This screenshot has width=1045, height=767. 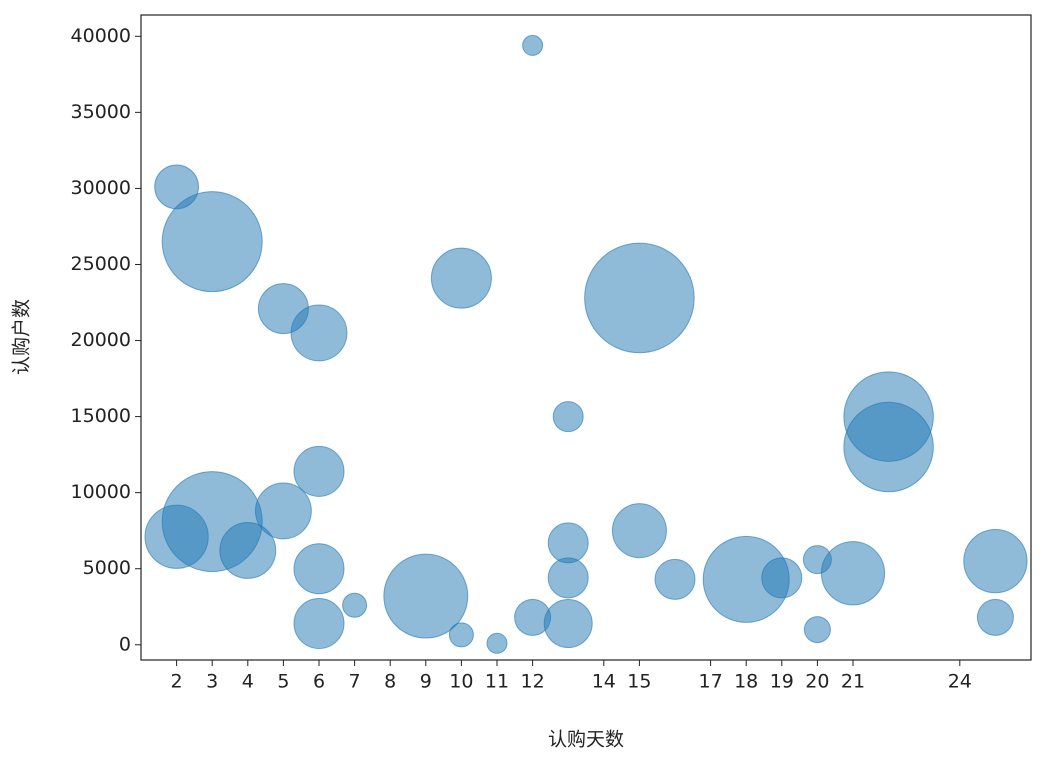 What do you see at coordinates (639, 682) in the screenshot?
I see `x-tick-label: 15` at bounding box center [639, 682].